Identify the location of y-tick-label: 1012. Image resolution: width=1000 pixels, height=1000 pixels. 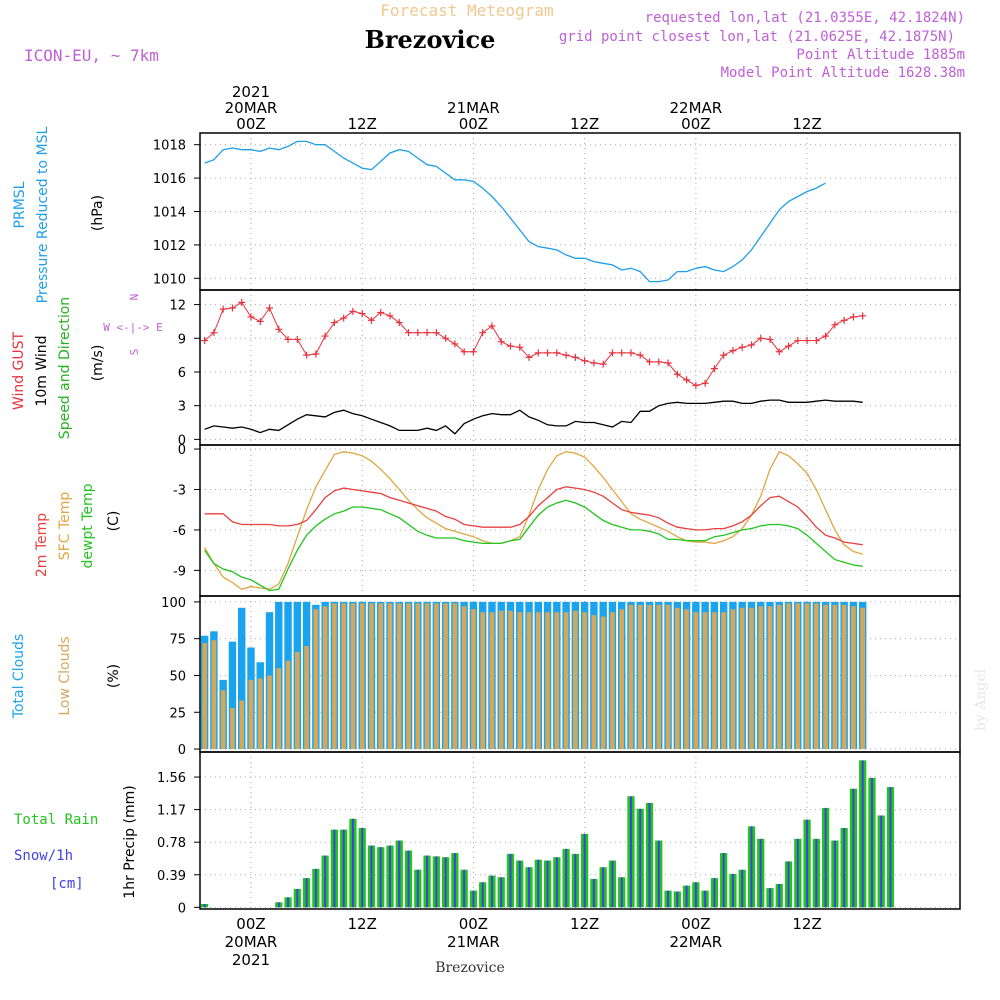
(169, 246).